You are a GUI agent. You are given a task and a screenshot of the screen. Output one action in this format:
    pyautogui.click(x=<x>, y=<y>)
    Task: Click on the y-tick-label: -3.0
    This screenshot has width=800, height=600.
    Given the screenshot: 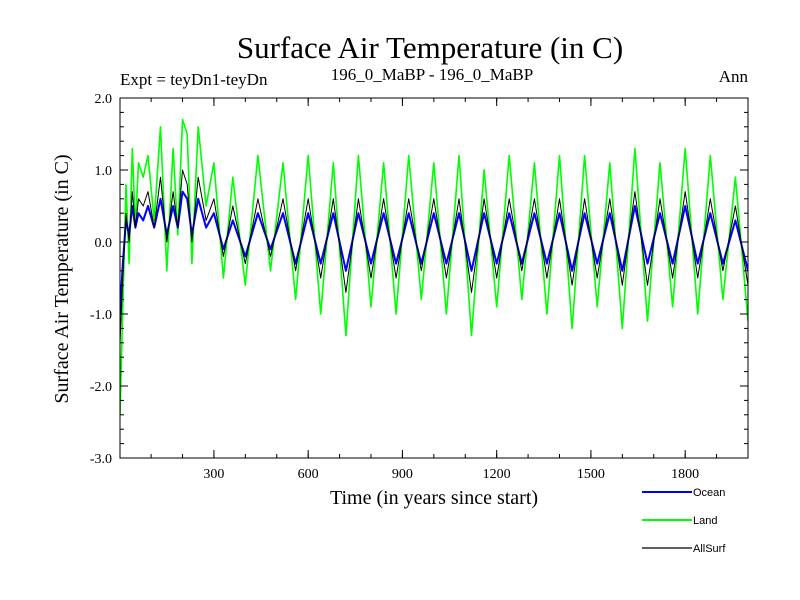 What is the action you would take?
    pyautogui.click(x=101, y=459)
    